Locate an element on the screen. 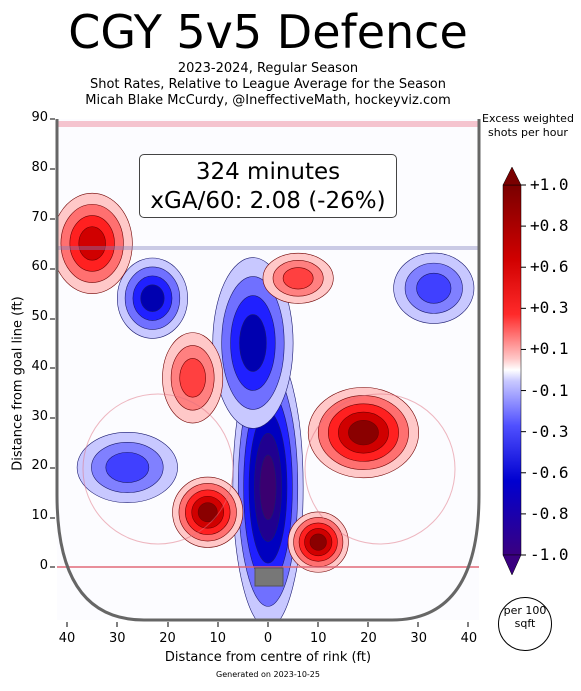 This screenshot has height=691, width=581. colorbar-tick-label: -0.6 is located at coordinates (549, 472).